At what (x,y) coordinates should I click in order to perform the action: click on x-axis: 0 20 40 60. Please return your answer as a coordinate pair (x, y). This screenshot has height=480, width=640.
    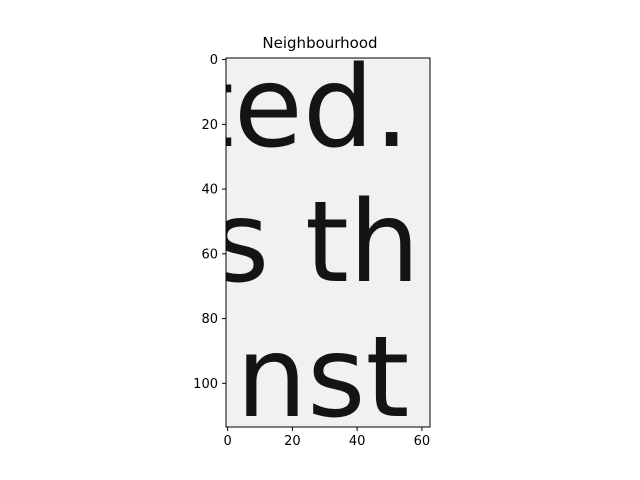
    Looking at the image, I should click on (326, 438).